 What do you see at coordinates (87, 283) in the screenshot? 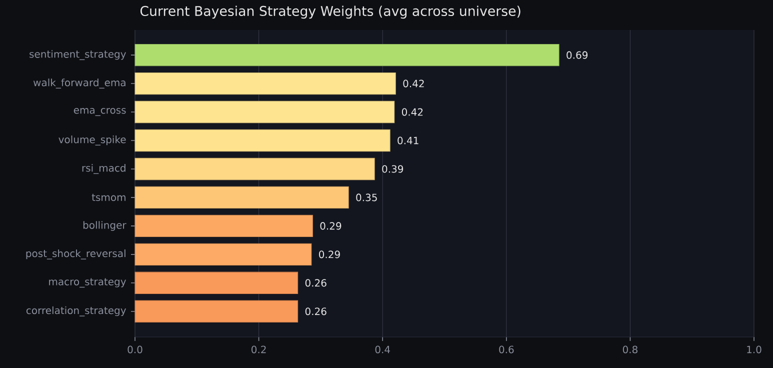
I see `y-tick-label: macro_strategy` at bounding box center [87, 283].